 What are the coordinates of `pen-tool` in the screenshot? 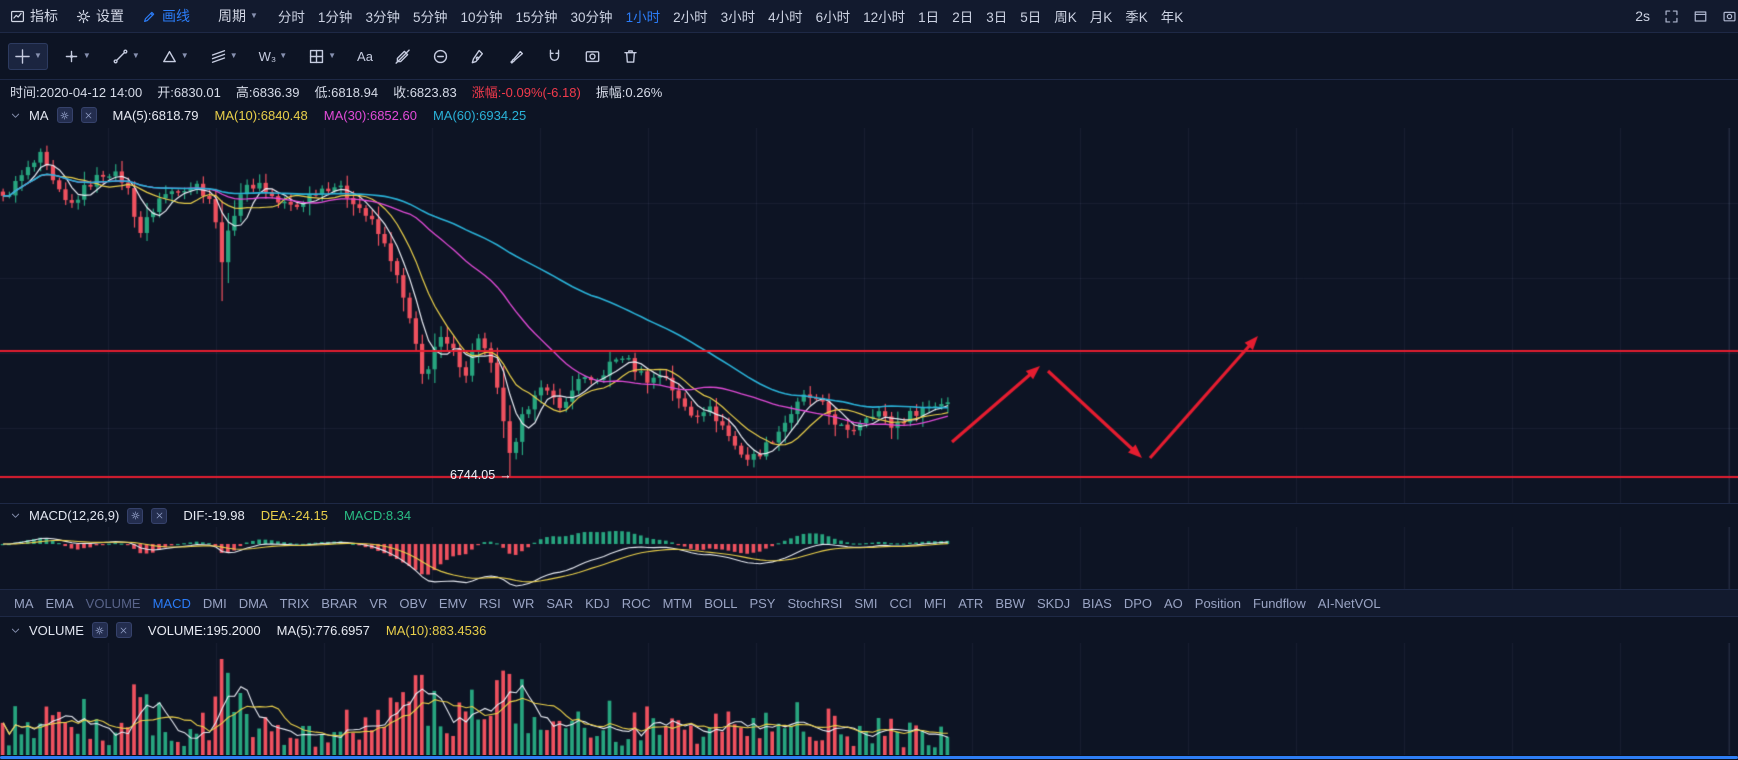 It's located at (478, 56).